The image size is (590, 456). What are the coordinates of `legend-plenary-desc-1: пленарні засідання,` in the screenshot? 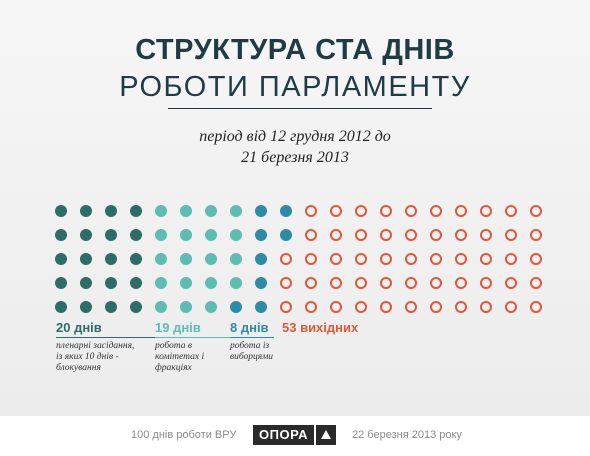 It's located at (95, 346).